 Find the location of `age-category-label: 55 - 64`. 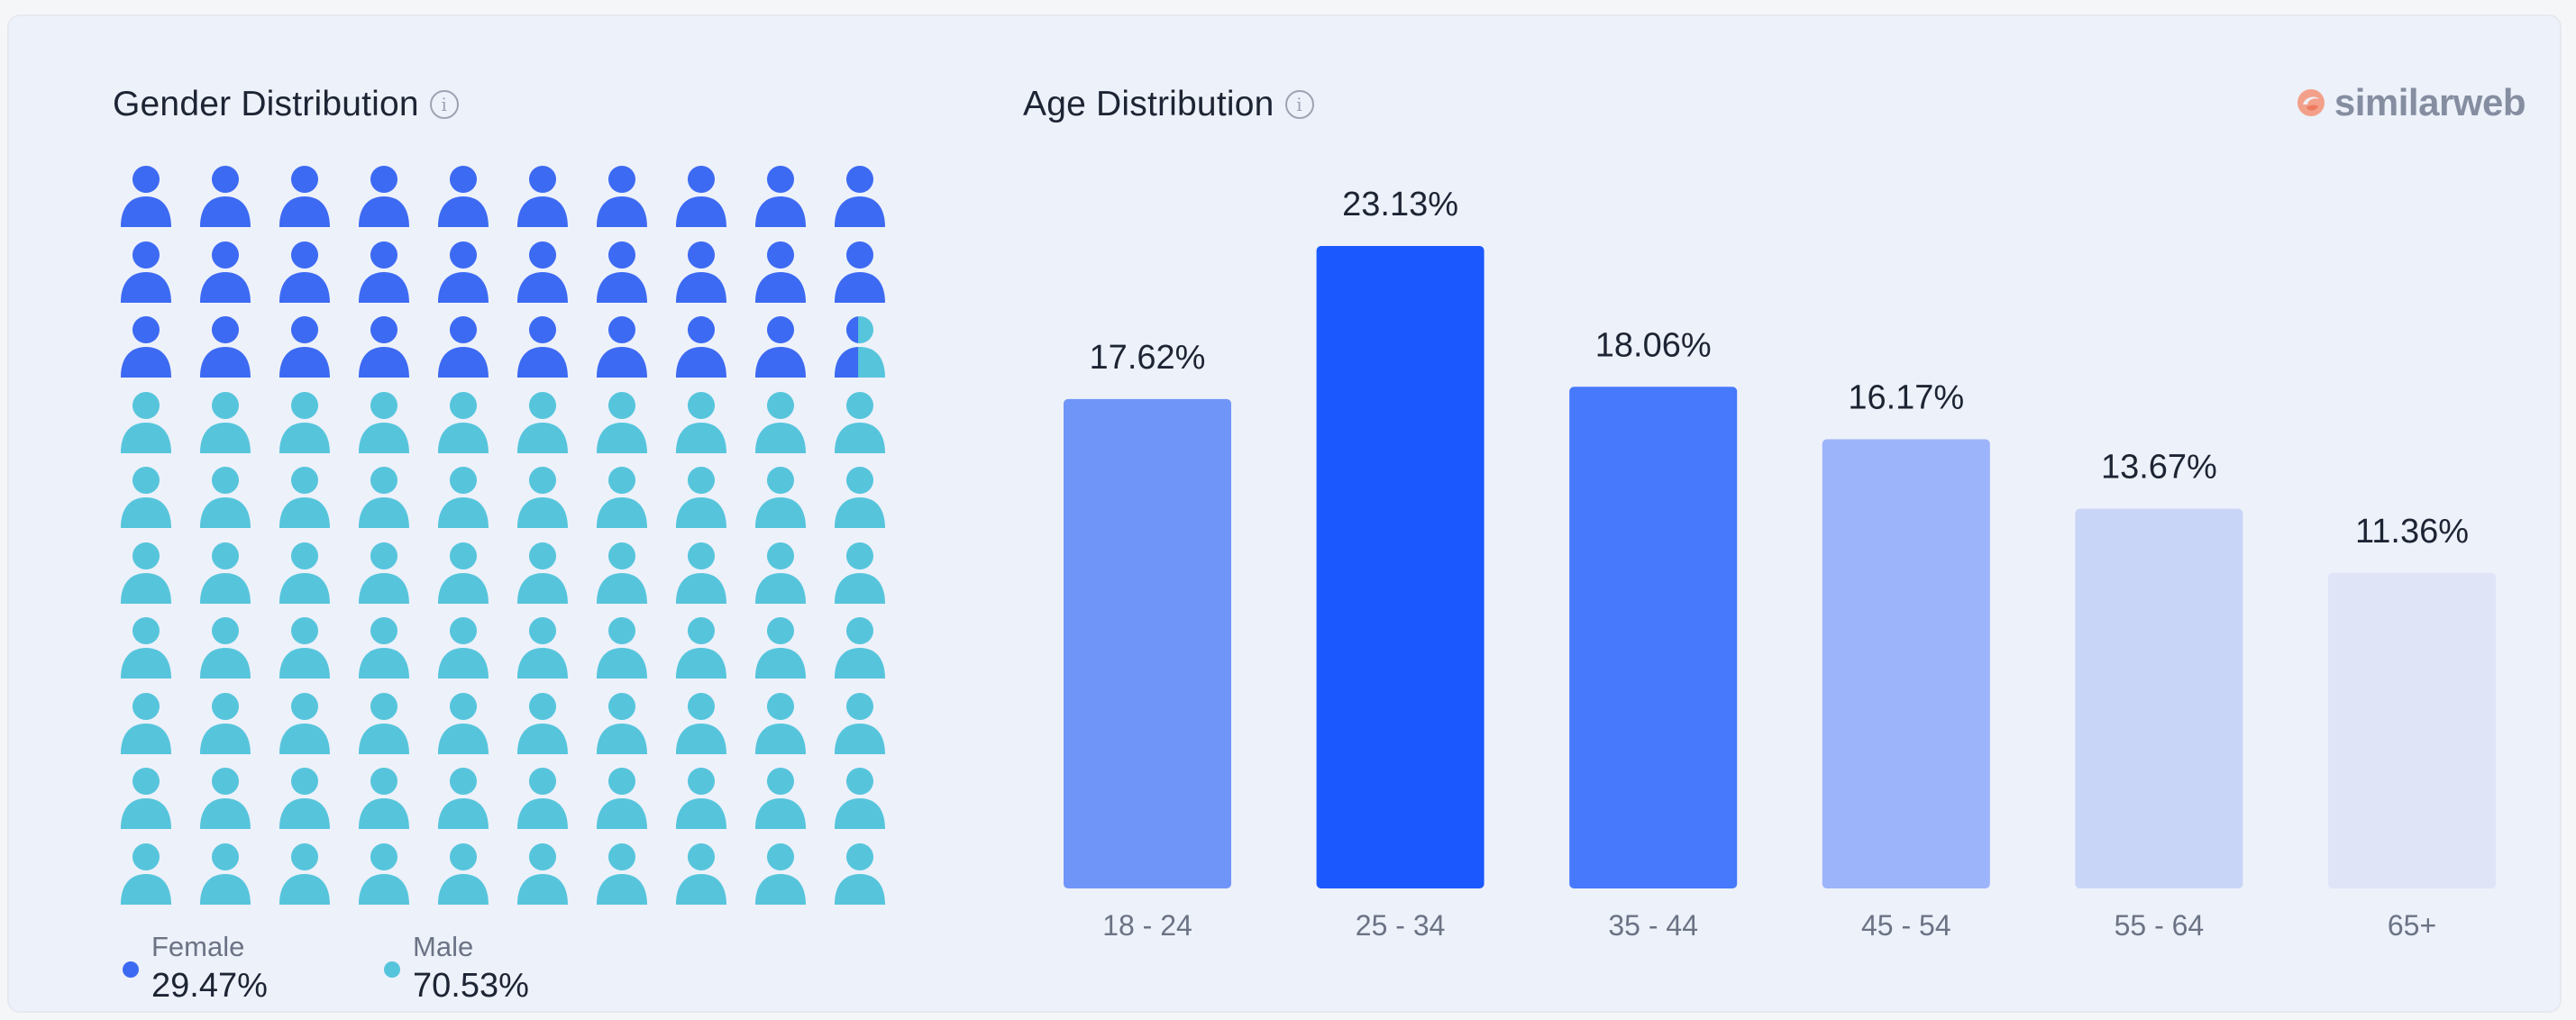

age-category-label: 55 - 64 is located at coordinates (2160, 926).